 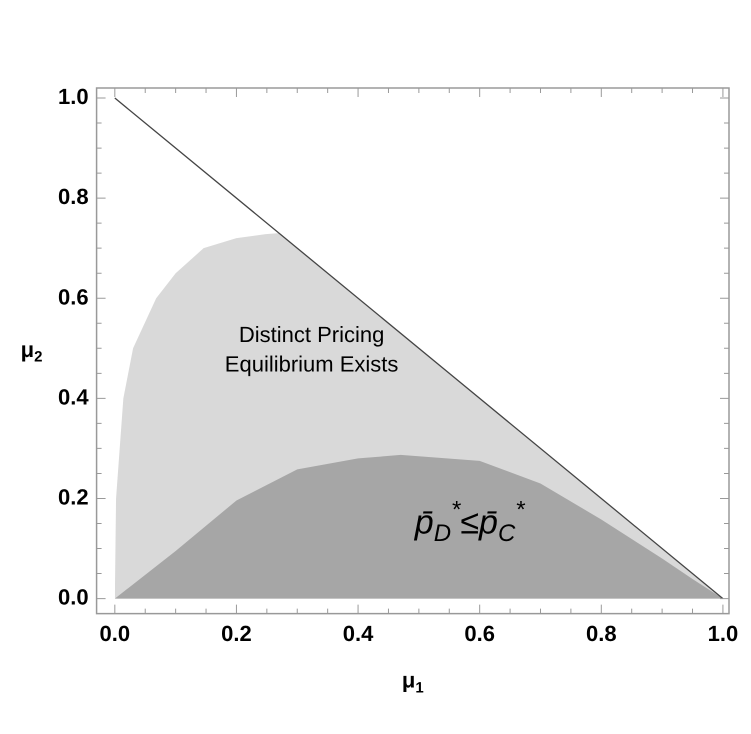 What do you see at coordinates (723, 633) in the screenshot?
I see `x-tick-label: 1.0` at bounding box center [723, 633].